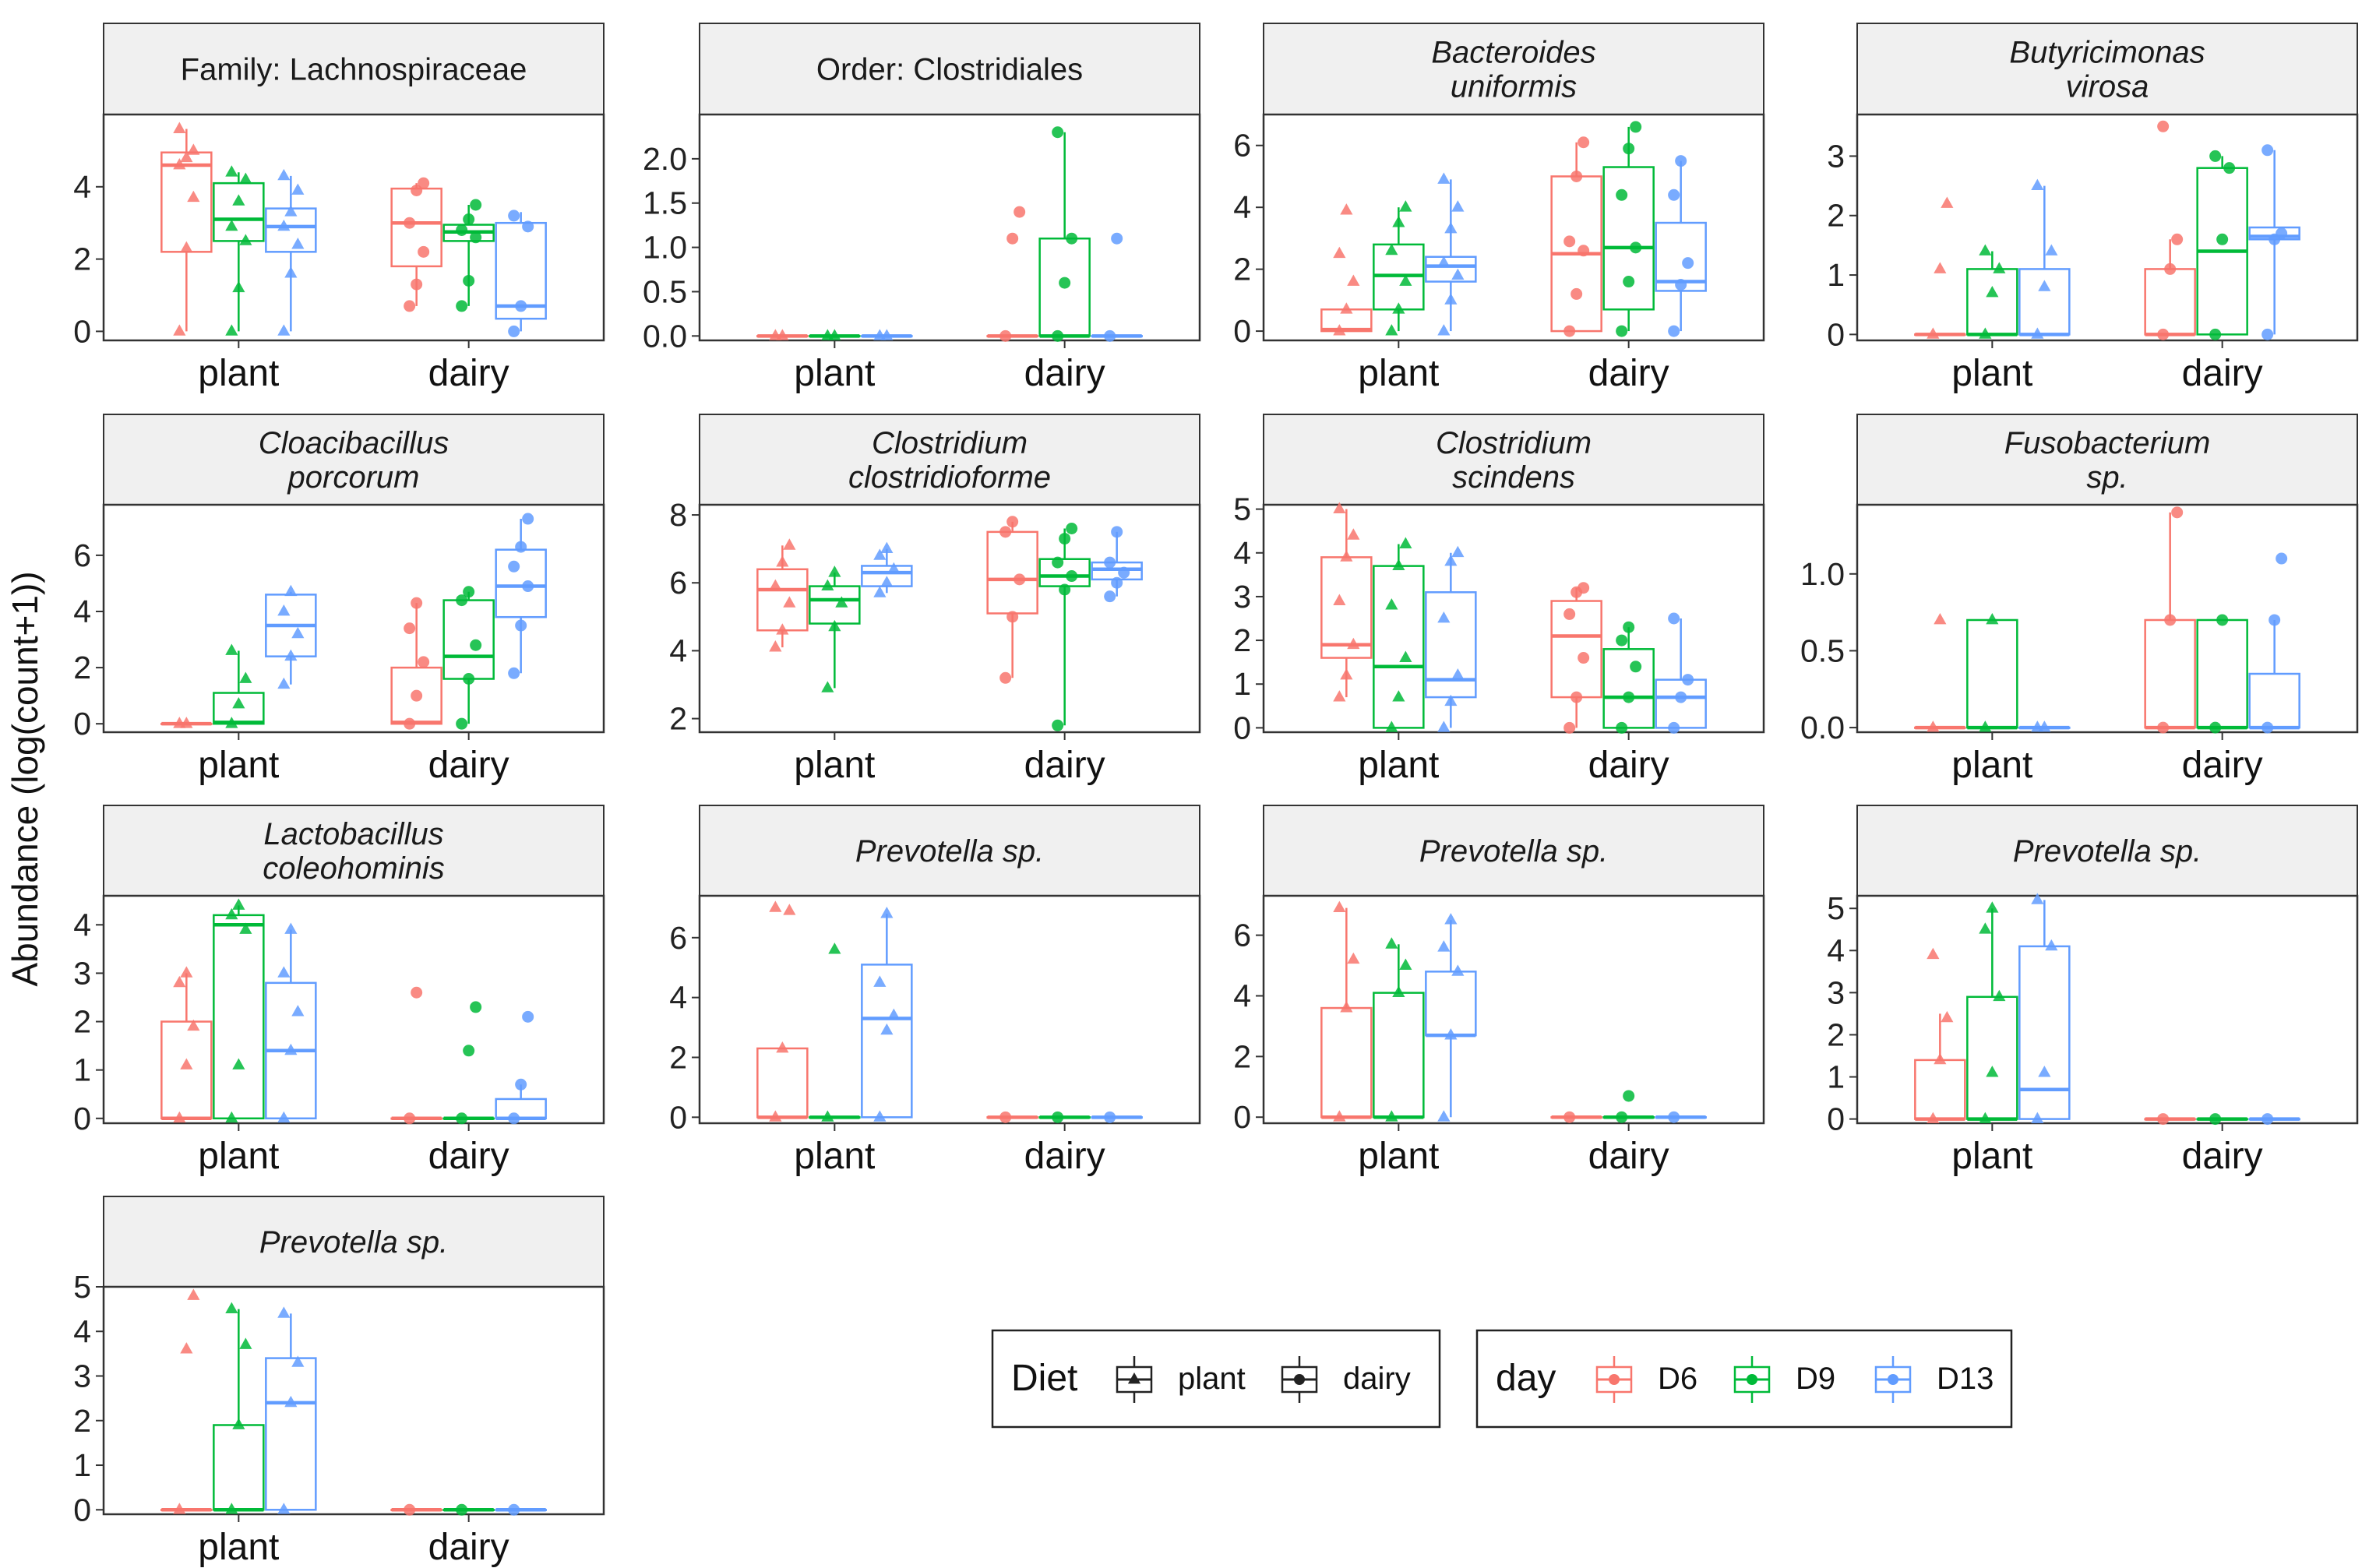 The height and width of the screenshot is (1568, 2369). Describe the element at coordinates (2107, 477) in the screenshot. I see `strip-title-line: sp.` at that location.